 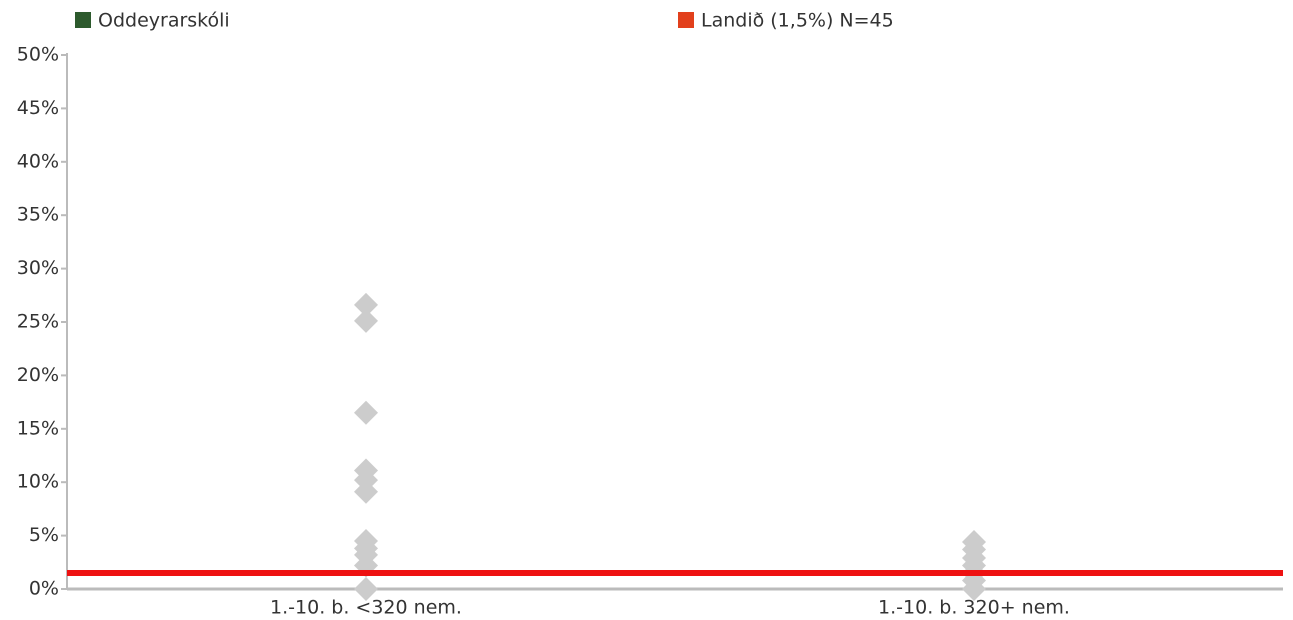 I want to click on y-tick-label: 5%, so click(x=44, y=535).